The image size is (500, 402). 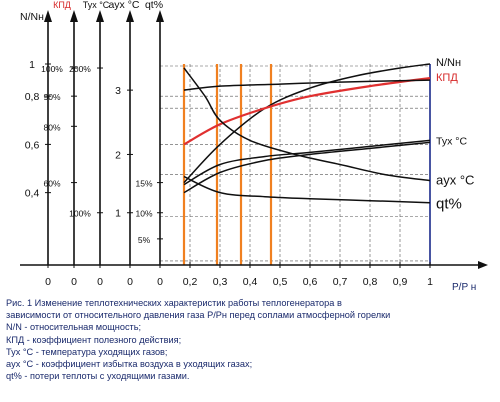 I want to click on x-tick-label: 0,4, so click(x=250, y=282).